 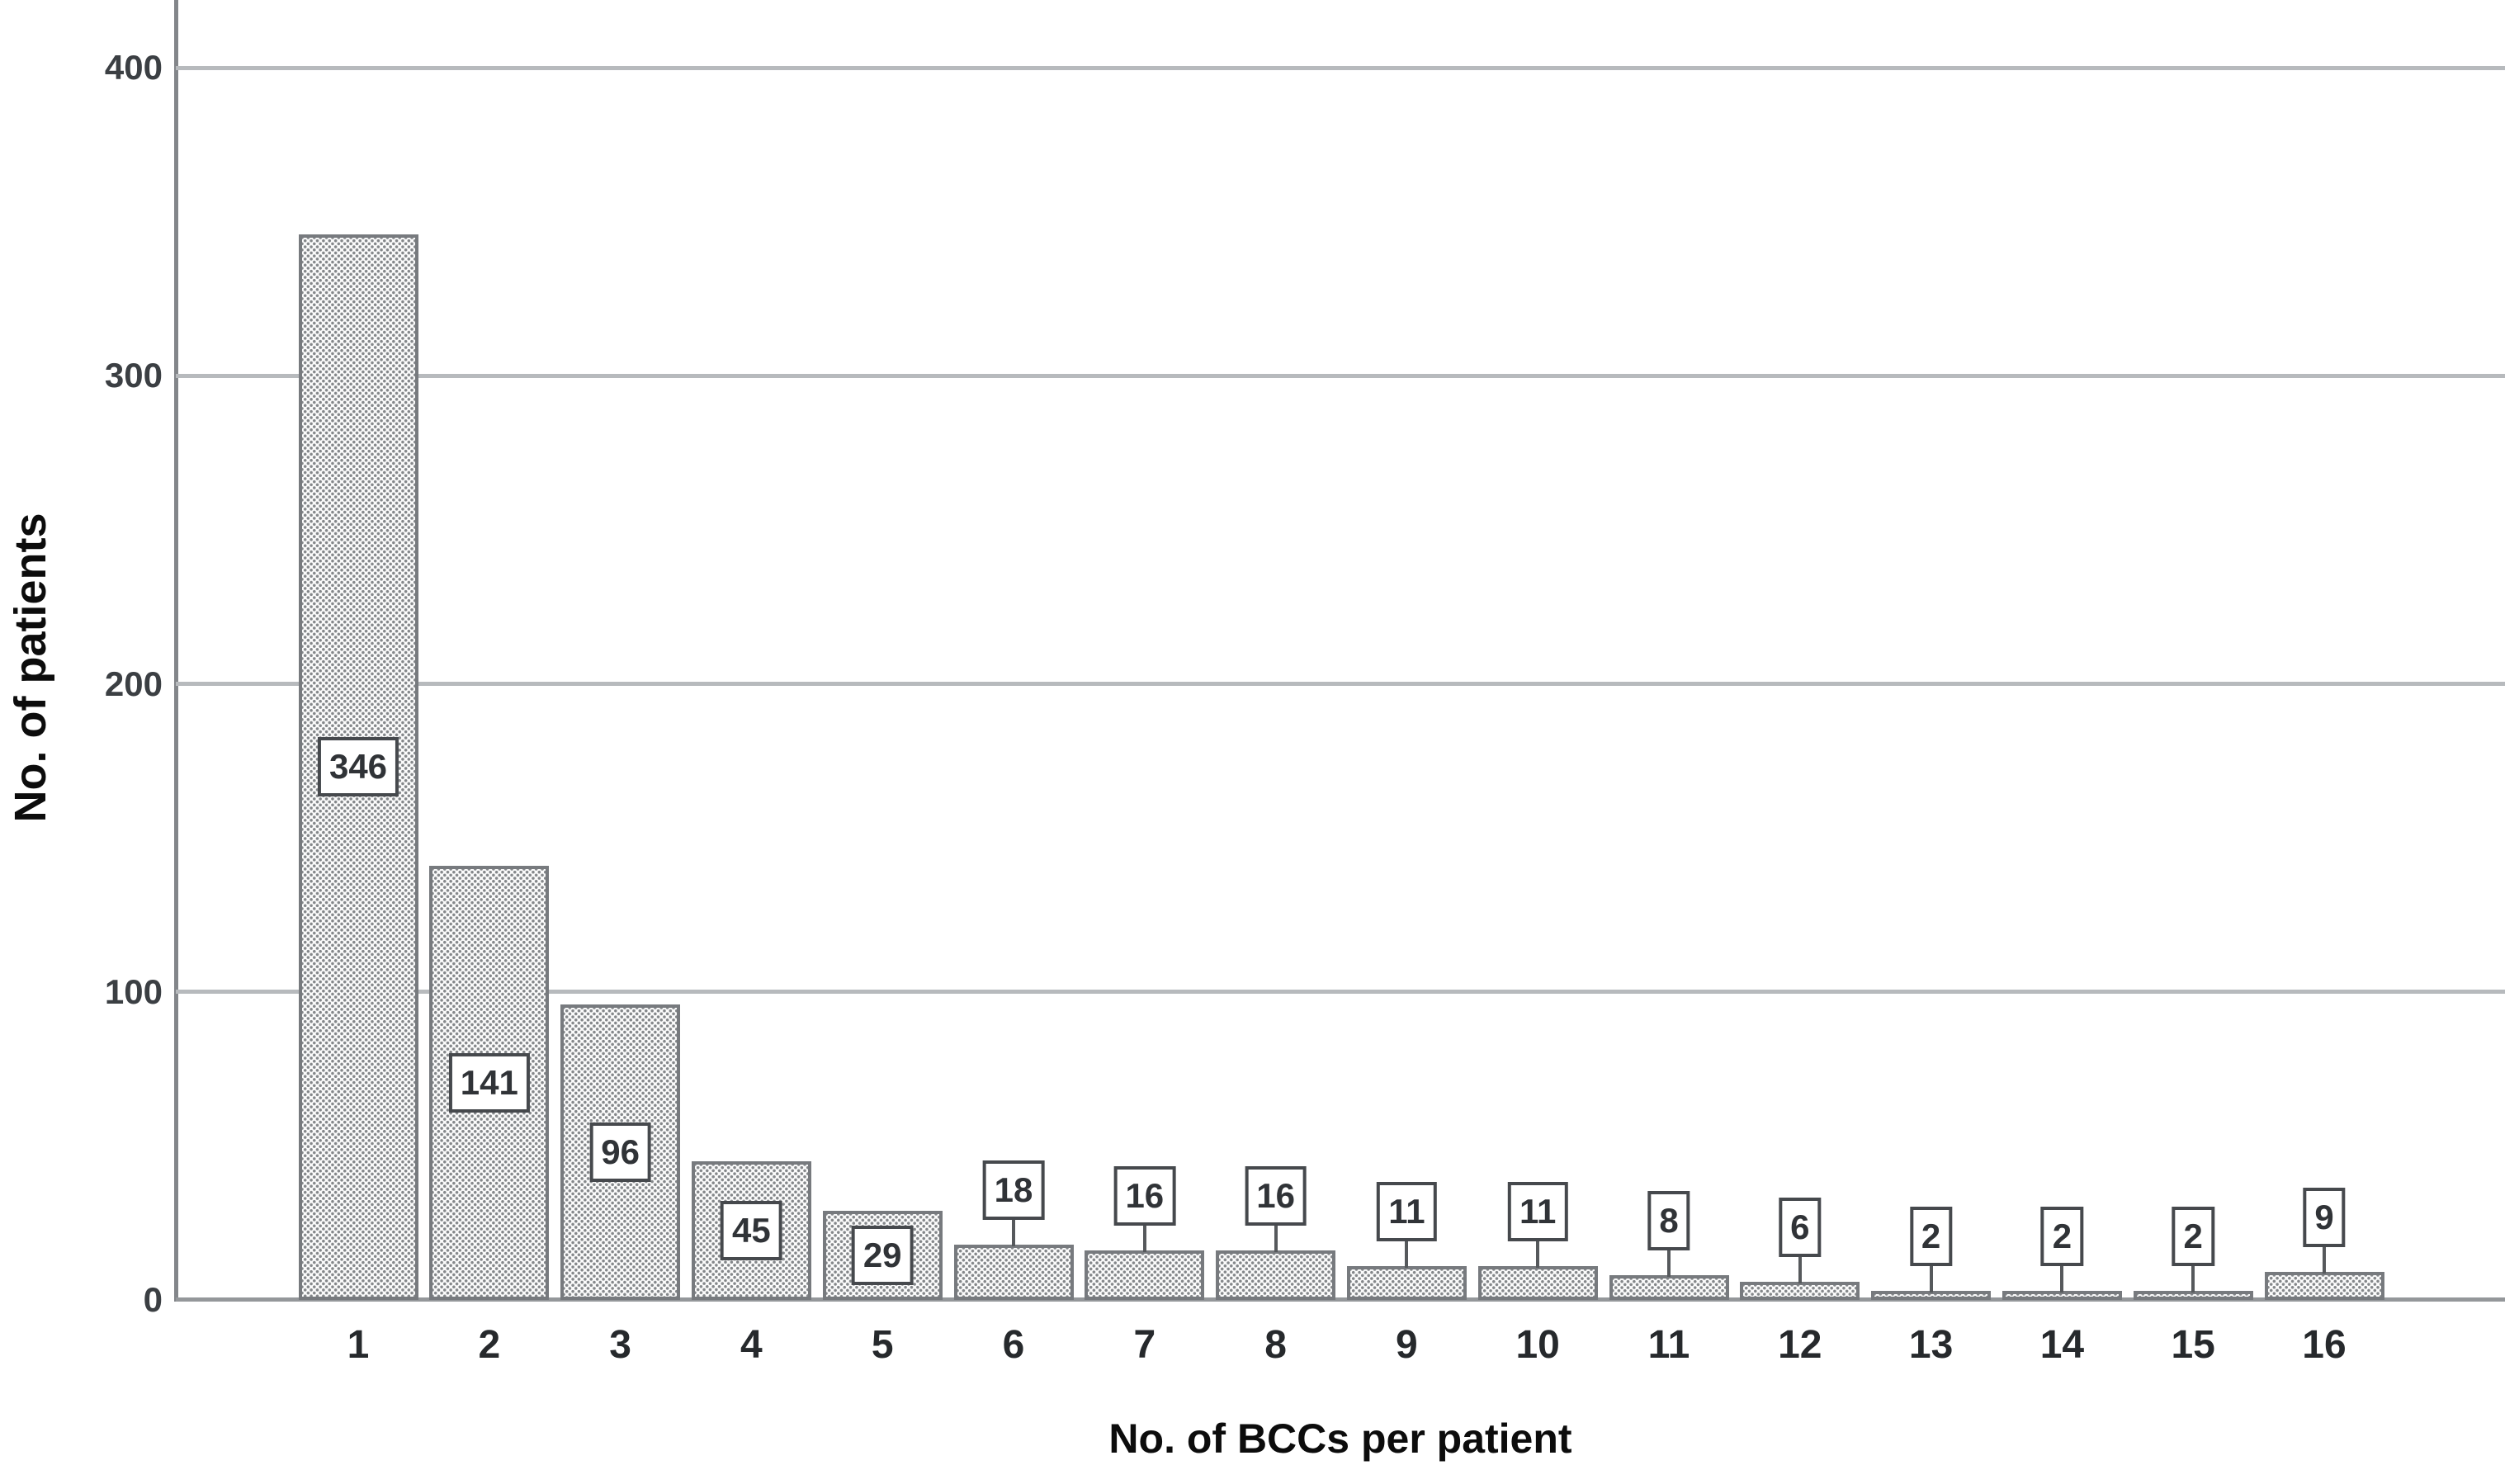 What do you see at coordinates (1538, 1345) in the screenshot?
I see `x-tick-label: 10` at bounding box center [1538, 1345].